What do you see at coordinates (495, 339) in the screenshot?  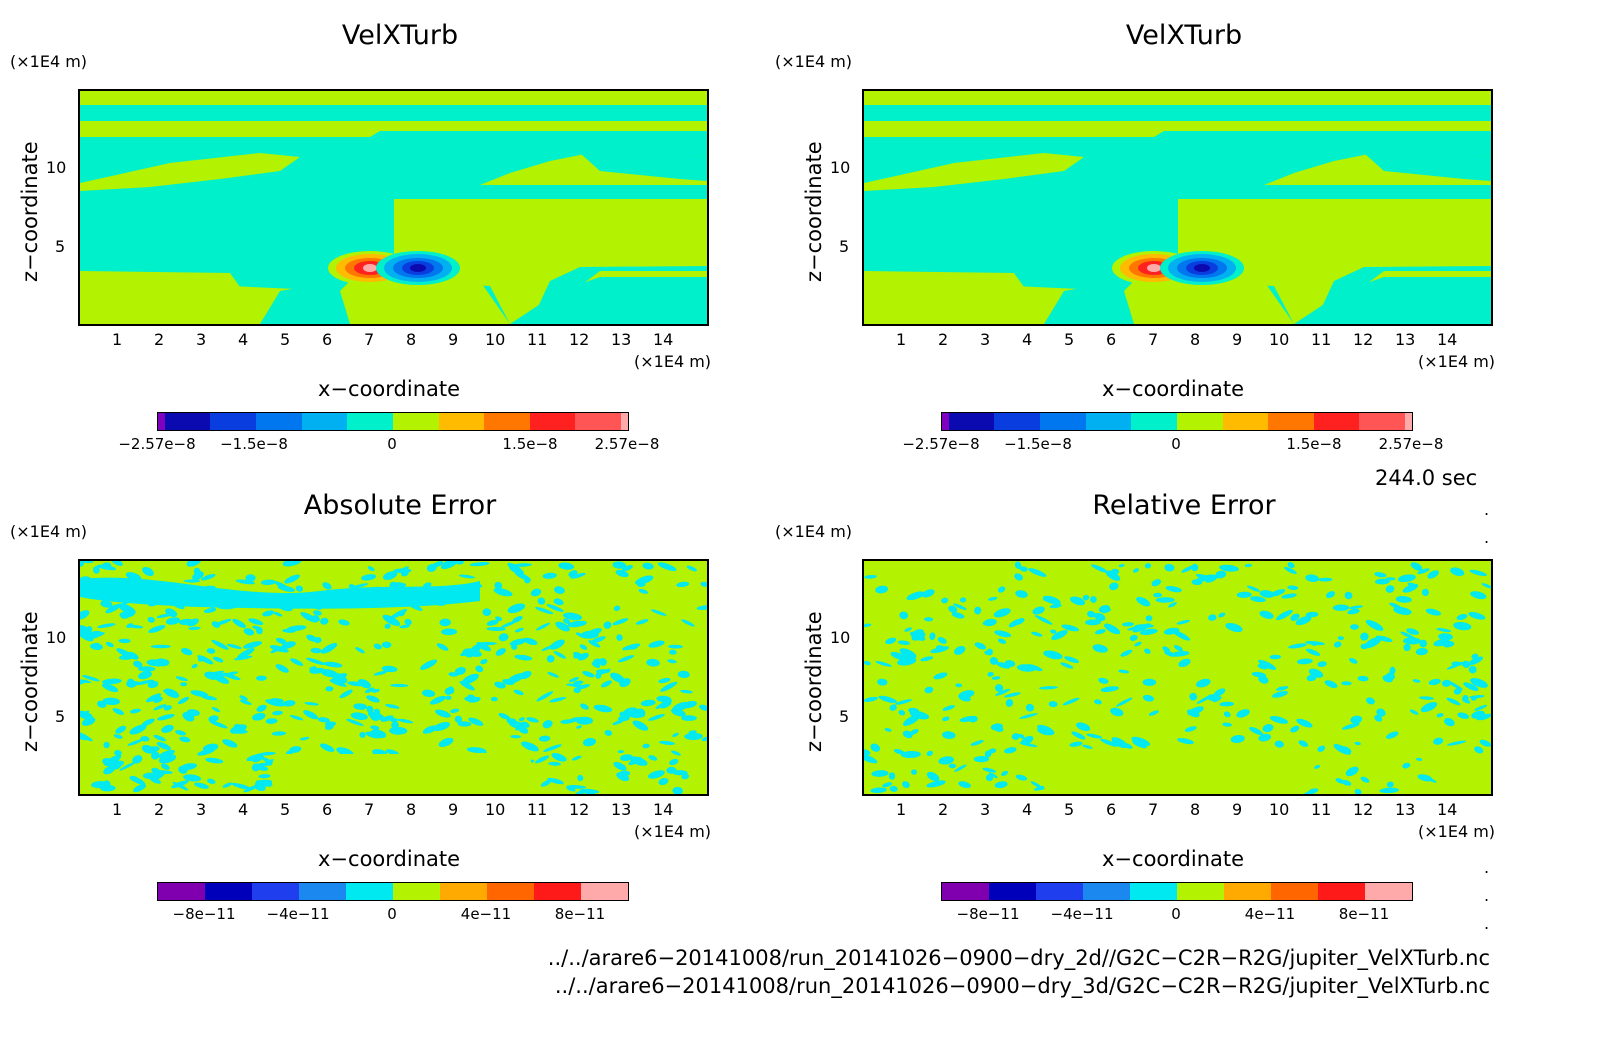 I see `x-tick-label: 10` at bounding box center [495, 339].